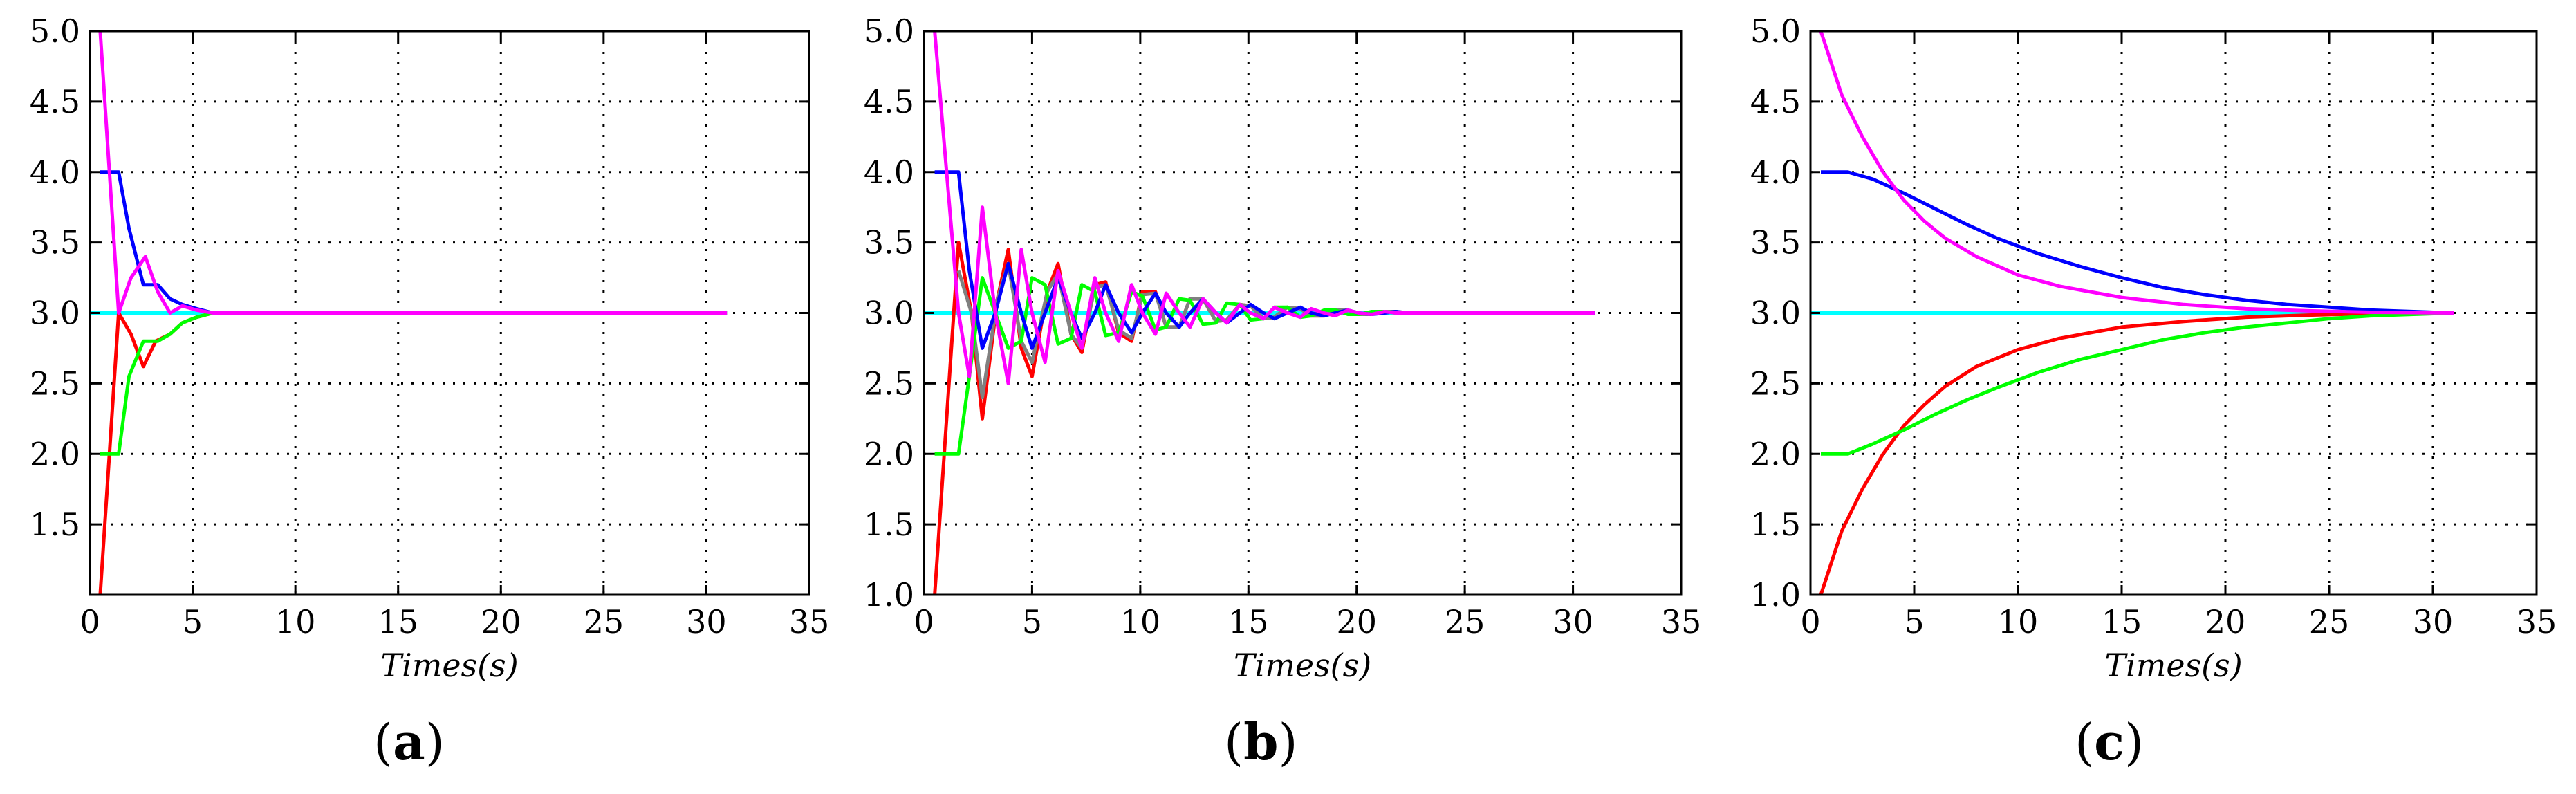 Image resolution: width=2576 pixels, height=794 pixels. Describe the element at coordinates (1775, 594) in the screenshot. I see `y-tick-label-c-0: 1.0` at that location.